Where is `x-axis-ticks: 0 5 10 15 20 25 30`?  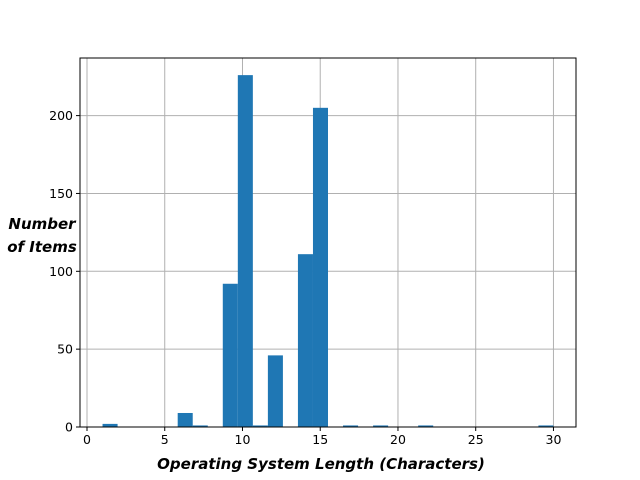
x-axis-ticks: 0 5 10 15 20 25 30 is located at coordinates (322, 437).